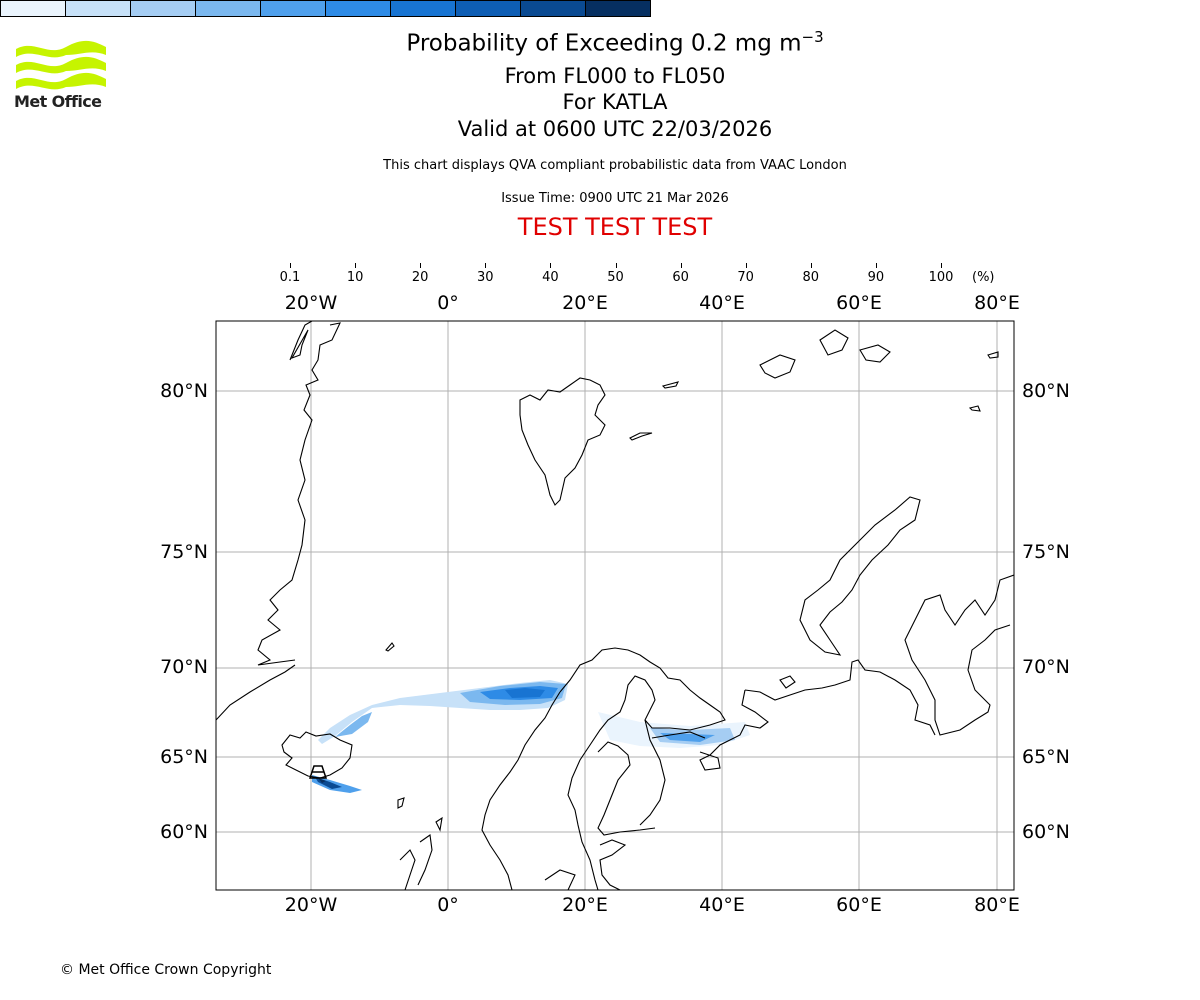  What do you see at coordinates (615, 227) in the screenshot?
I see `test-banner: TEST TEST TEST` at bounding box center [615, 227].